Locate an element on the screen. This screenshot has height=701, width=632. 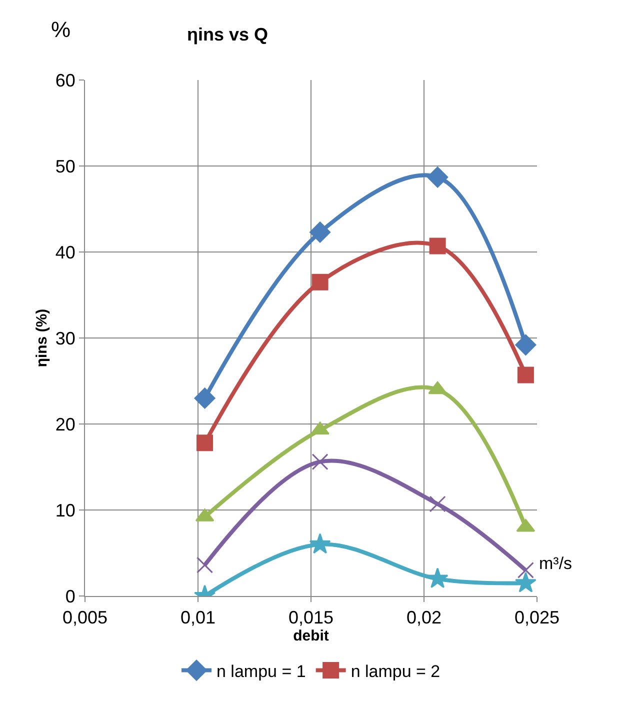
x-tick-label: 0,005 is located at coordinates (85, 618).